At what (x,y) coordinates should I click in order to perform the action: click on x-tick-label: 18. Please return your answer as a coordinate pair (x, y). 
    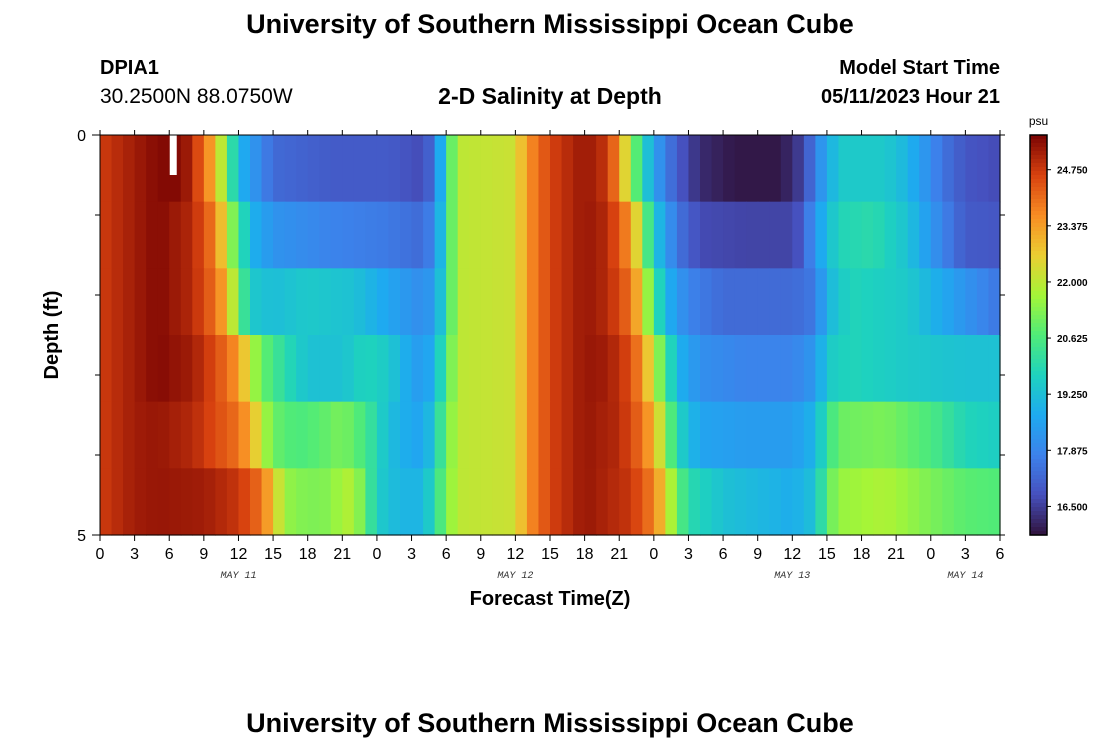
    Looking at the image, I should click on (585, 554).